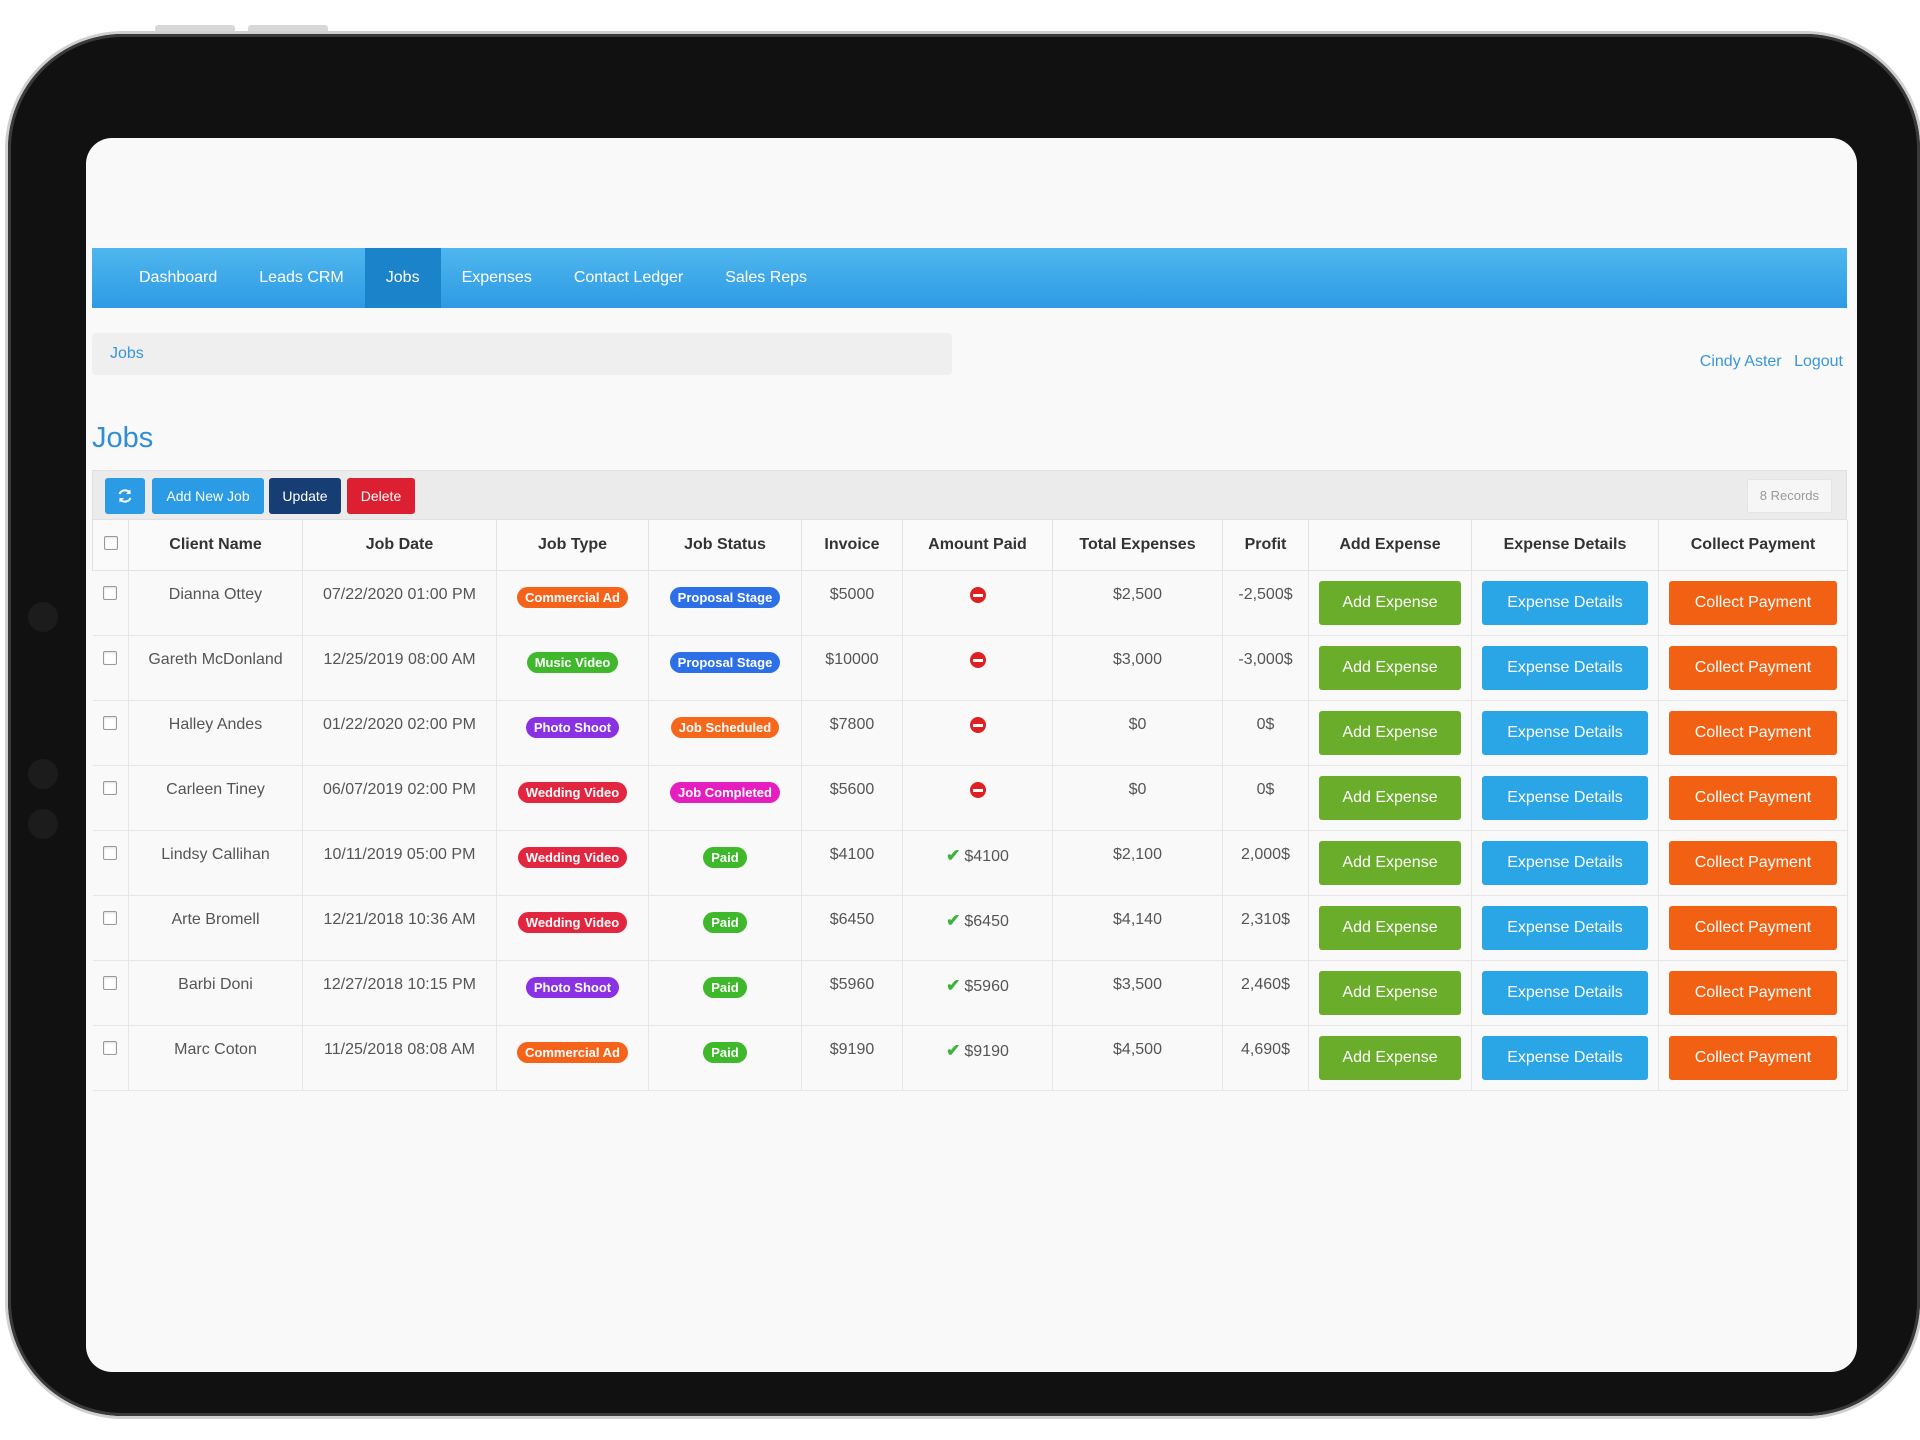 The height and width of the screenshot is (1440, 1920). I want to click on nav-contact-ledger: Contact Ledger, so click(628, 277).